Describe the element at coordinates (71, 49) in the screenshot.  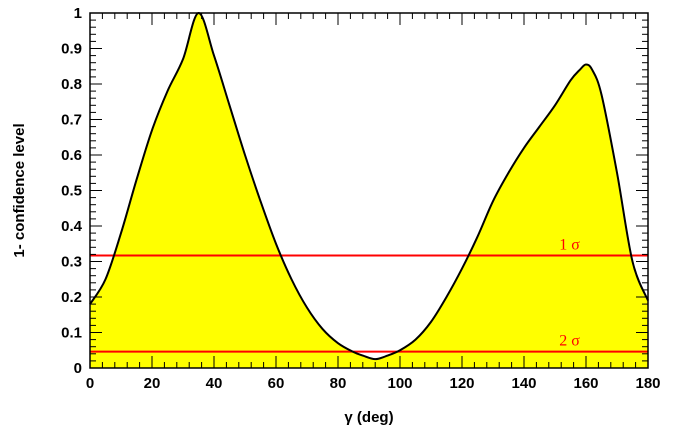
I see `y-tick-label: 0.9` at that location.